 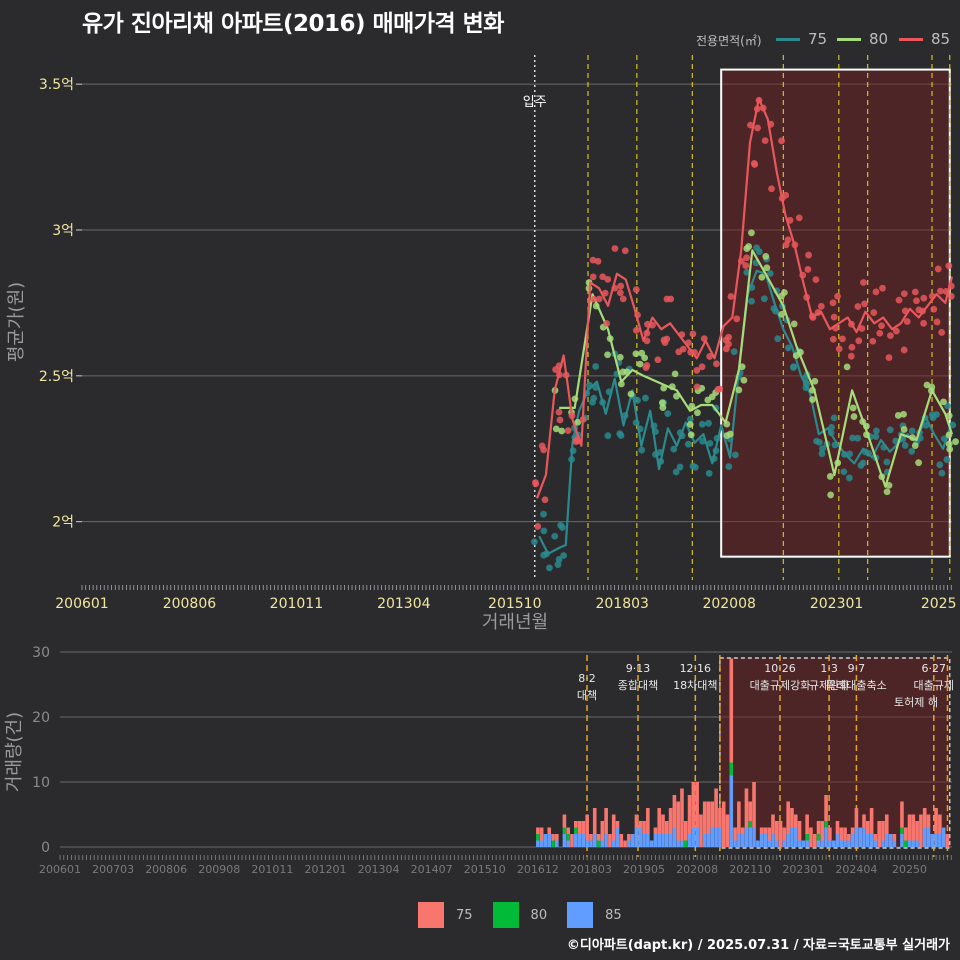 I want to click on policy-annotation-date: 8·2, so click(x=587, y=678).